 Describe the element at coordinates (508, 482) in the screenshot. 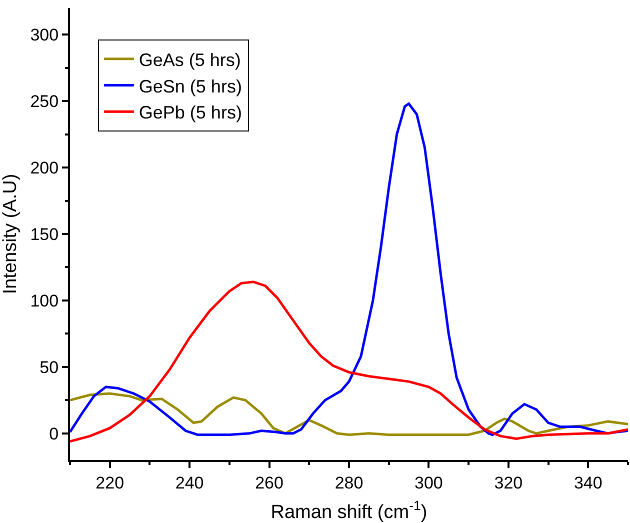

I see `x-tick-label: 320` at that location.